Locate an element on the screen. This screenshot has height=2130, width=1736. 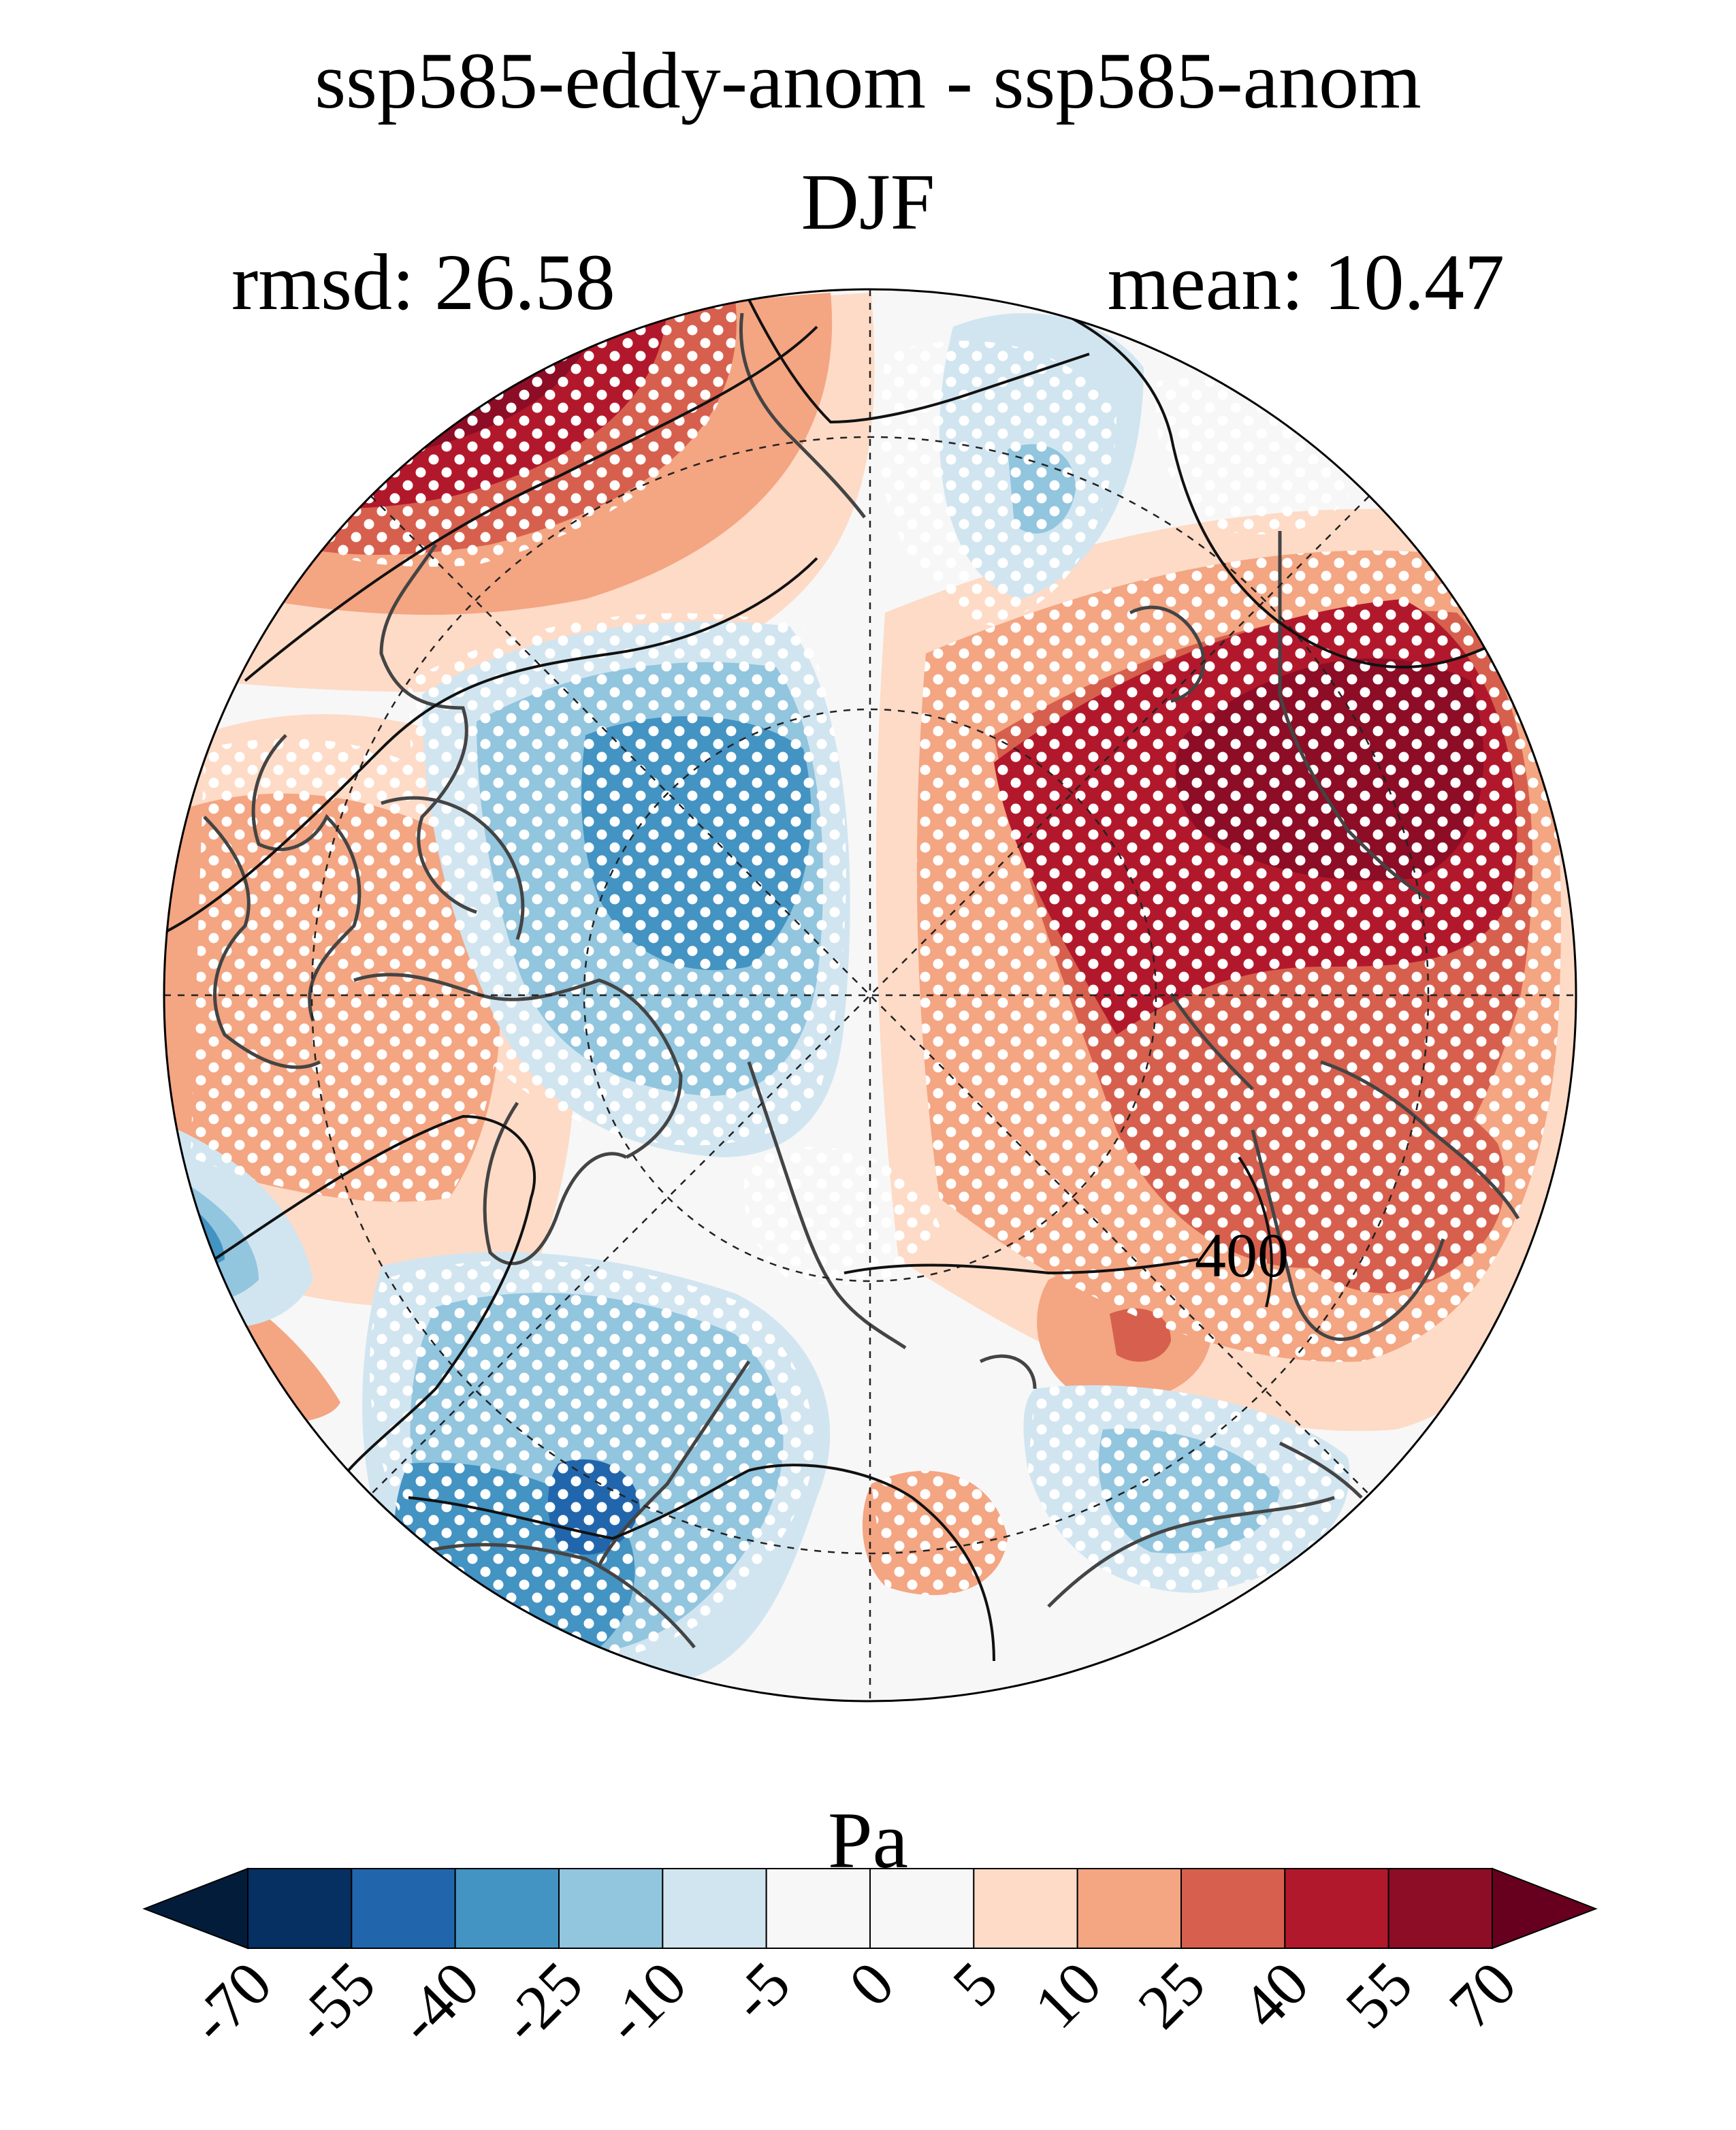
colorbar-tick-label: 10 is located at coordinates (1067, 1995).